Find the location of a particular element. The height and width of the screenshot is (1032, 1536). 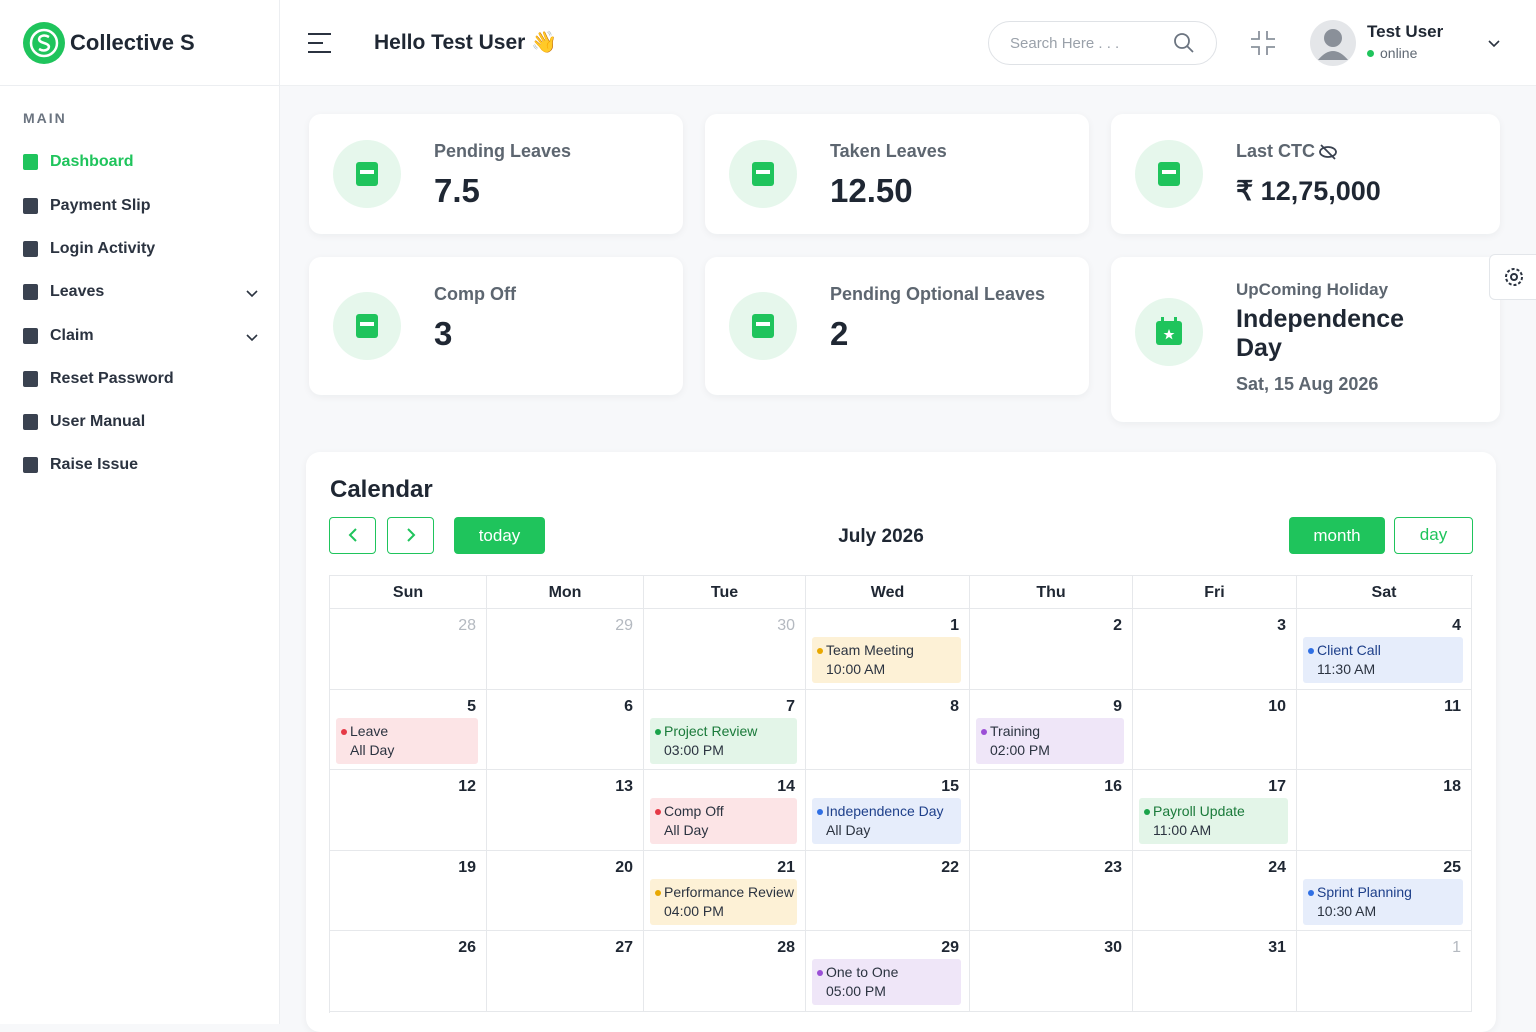

visibility-toggle is located at coordinates (1328, 152).